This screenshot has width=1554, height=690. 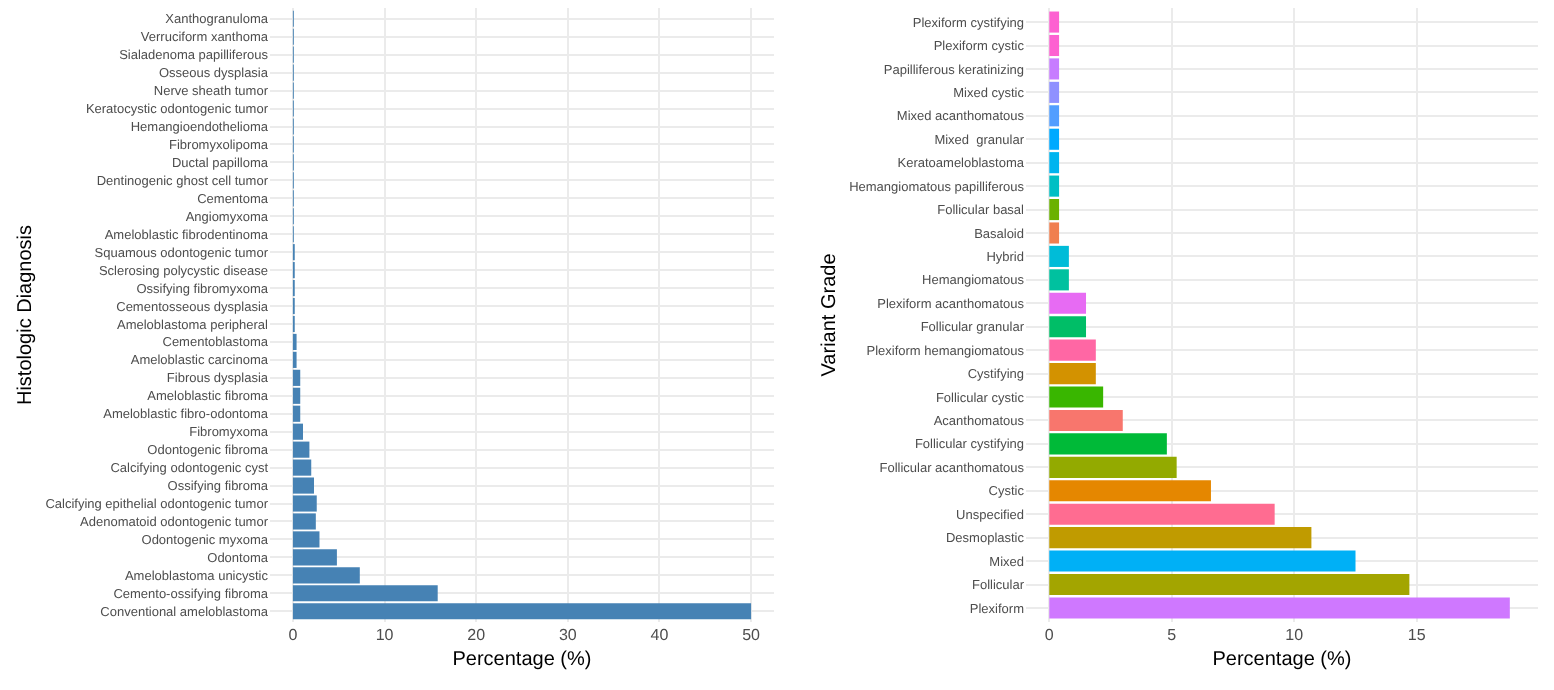 I want to click on y-axis-title: Variant Grade, so click(x=830, y=314).